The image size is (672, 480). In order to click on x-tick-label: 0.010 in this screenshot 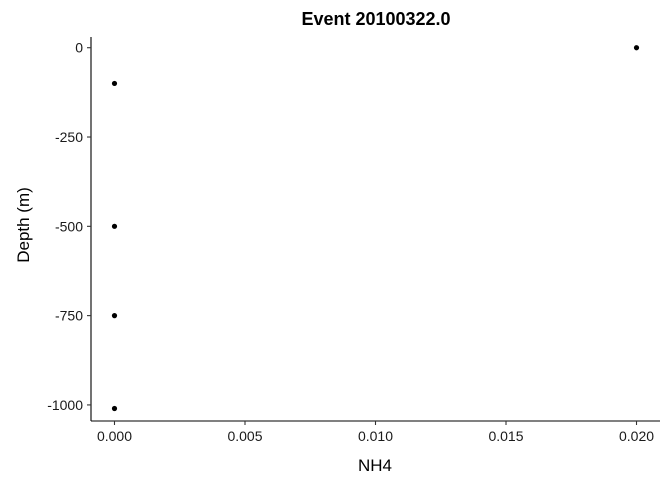, I will do `click(375, 436)`.